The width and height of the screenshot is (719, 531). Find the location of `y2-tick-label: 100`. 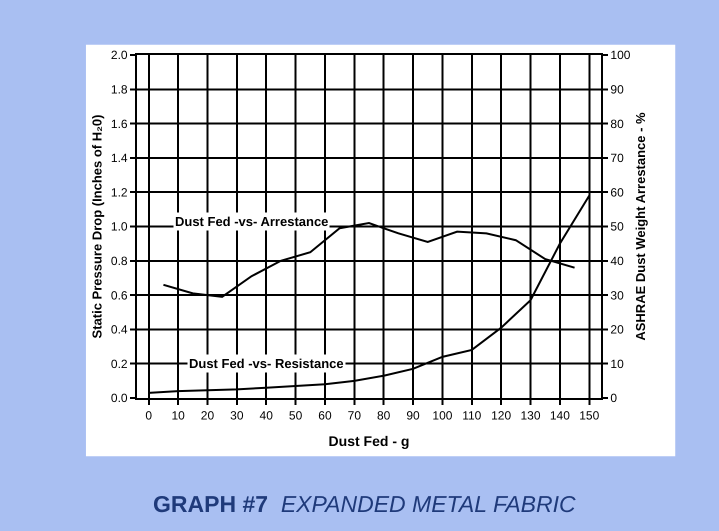

y2-tick-label: 100 is located at coordinates (620, 55).